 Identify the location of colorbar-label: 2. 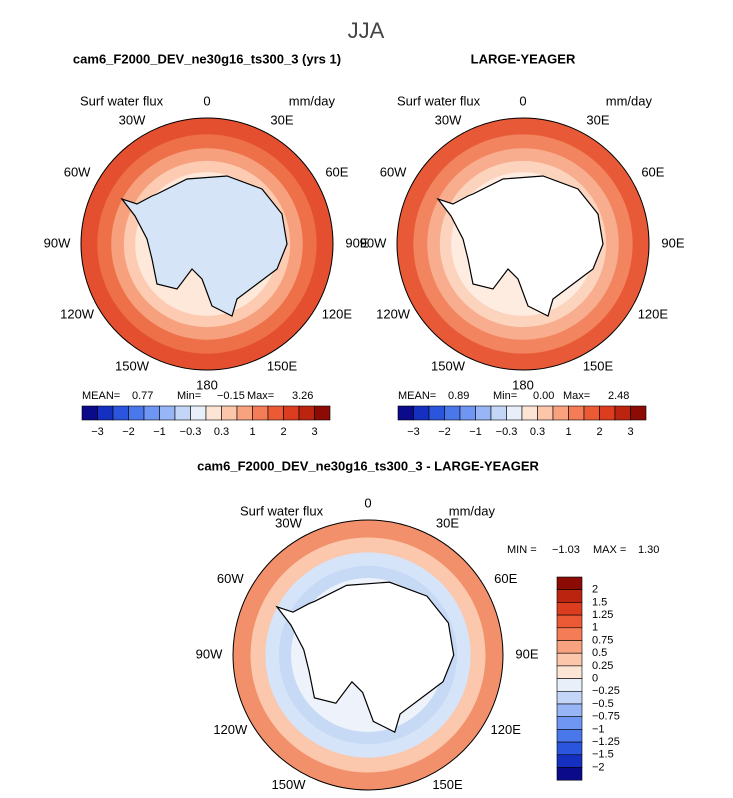
(595, 590).